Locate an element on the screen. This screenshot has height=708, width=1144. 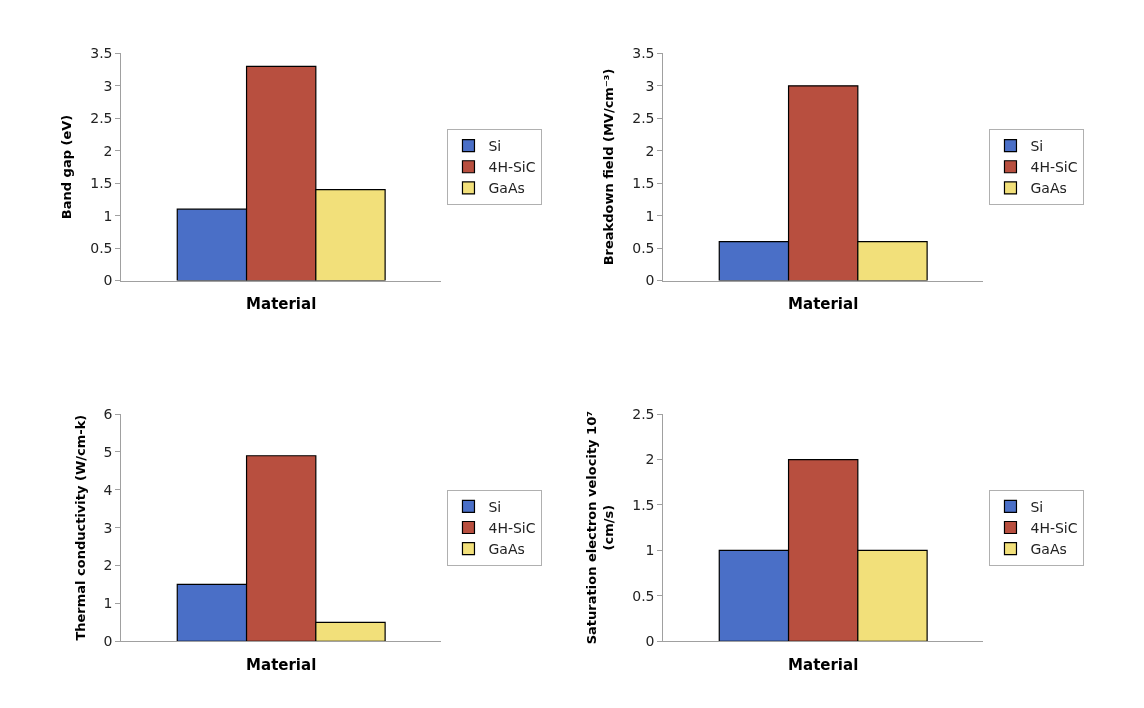
y-axis-title: Breakdown field (MV/cm⁻³) is located at coordinates (609, 167).